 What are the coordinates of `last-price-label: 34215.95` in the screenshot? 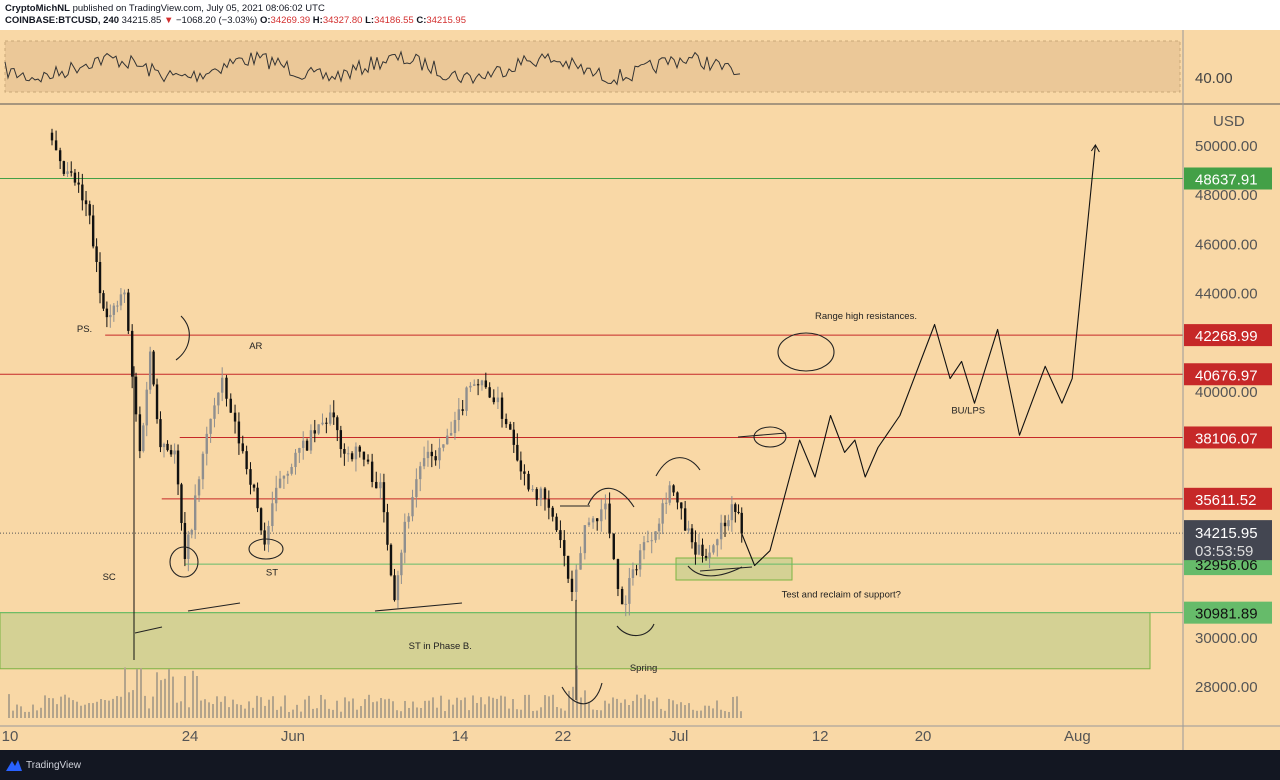 It's located at (1226, 533).